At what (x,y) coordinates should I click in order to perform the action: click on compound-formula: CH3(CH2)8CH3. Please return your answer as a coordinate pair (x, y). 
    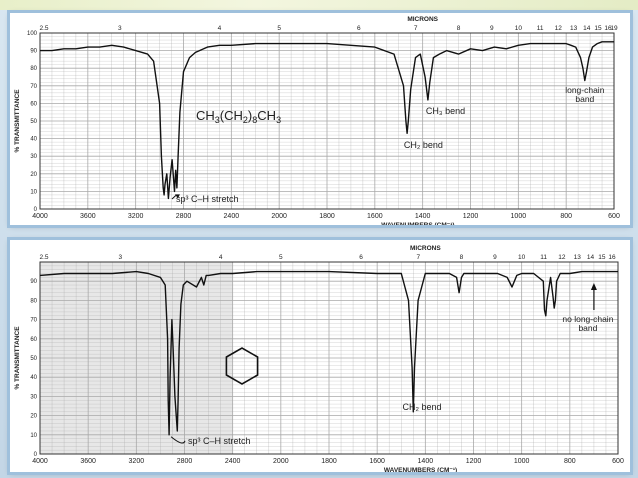
    Looking at the image, I should click on (238, 116).